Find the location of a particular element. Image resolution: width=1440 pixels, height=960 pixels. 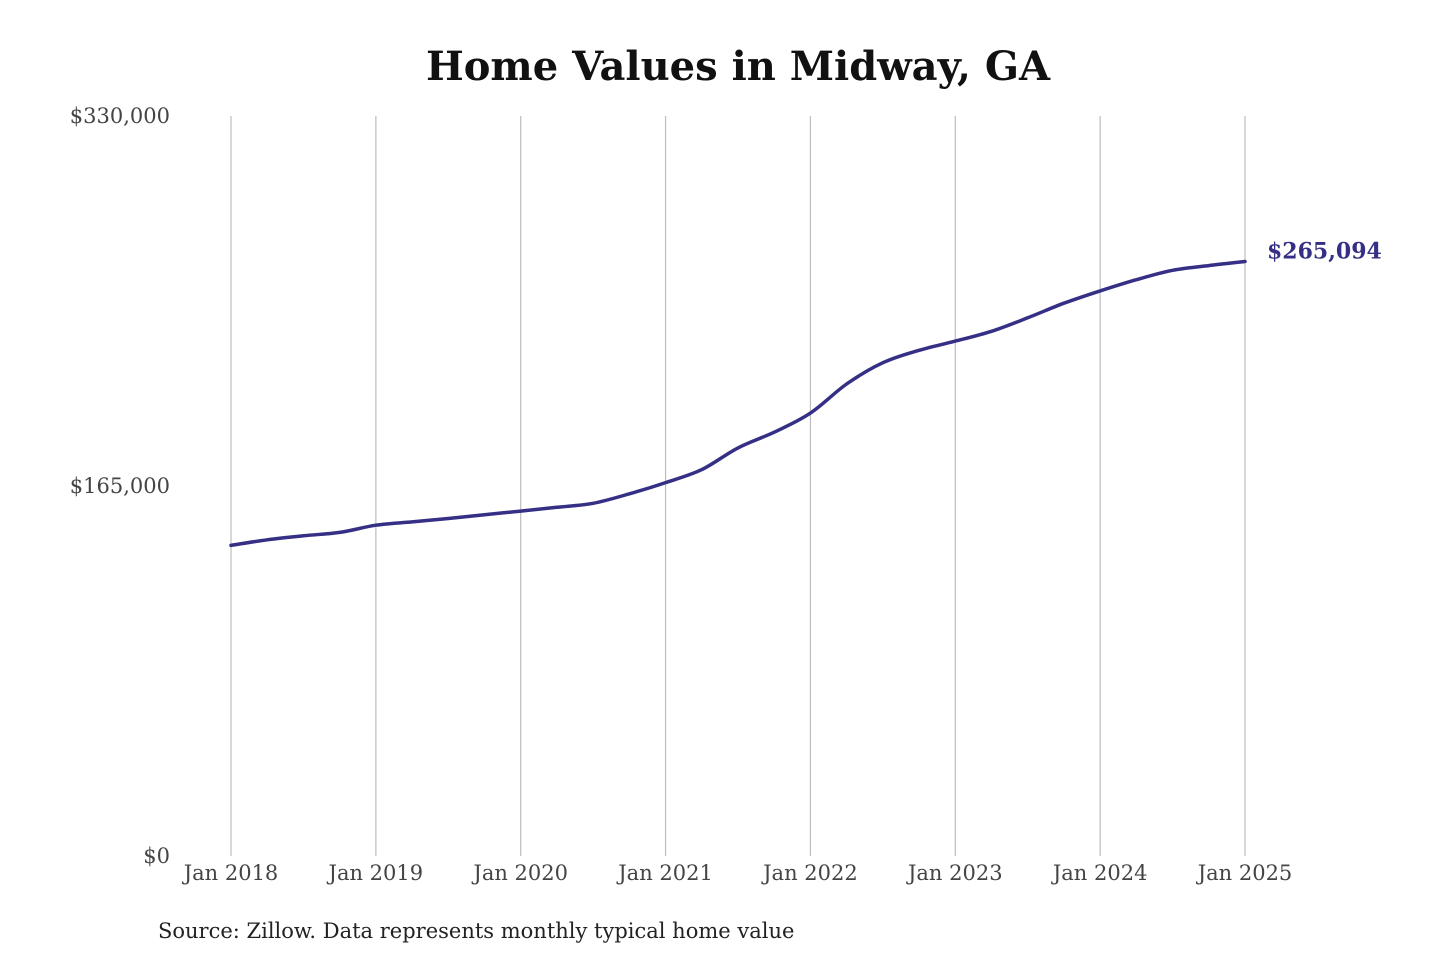

x-tick-label: Jan 2020 is located at coordinates (519, 873).